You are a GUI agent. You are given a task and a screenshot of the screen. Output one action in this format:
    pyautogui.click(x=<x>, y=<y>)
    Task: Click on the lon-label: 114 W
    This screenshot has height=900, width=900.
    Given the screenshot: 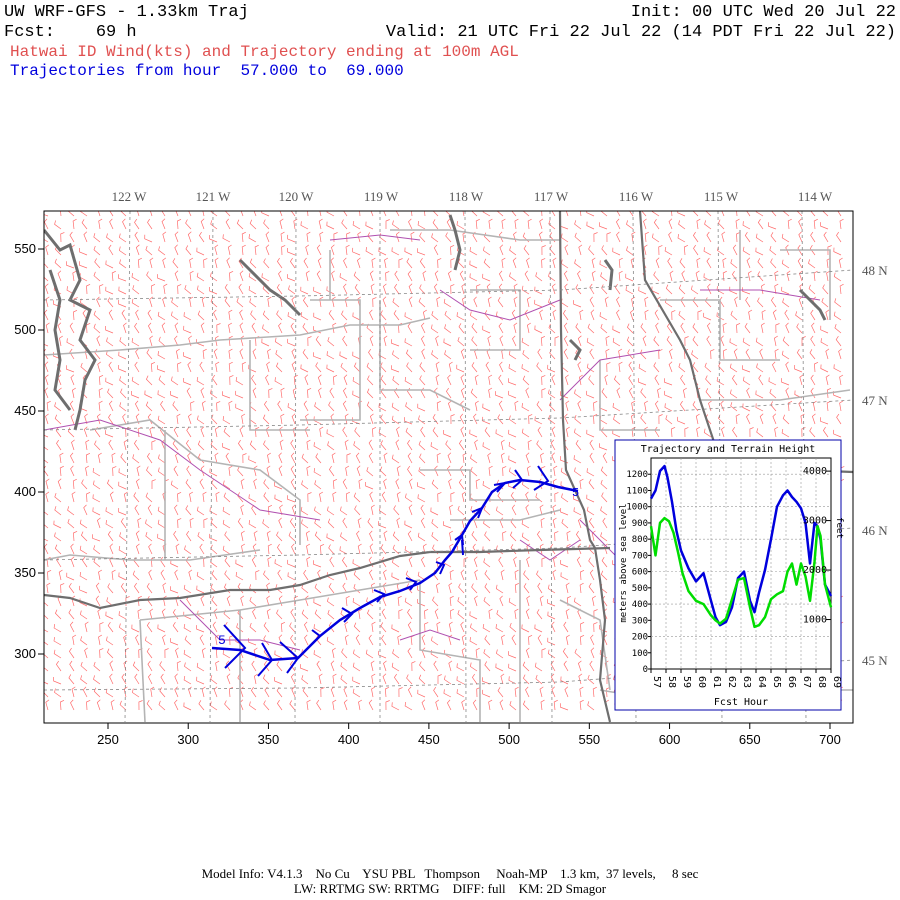 What is the action you would take?
    pyautogui.click(x=815, y=196)
    